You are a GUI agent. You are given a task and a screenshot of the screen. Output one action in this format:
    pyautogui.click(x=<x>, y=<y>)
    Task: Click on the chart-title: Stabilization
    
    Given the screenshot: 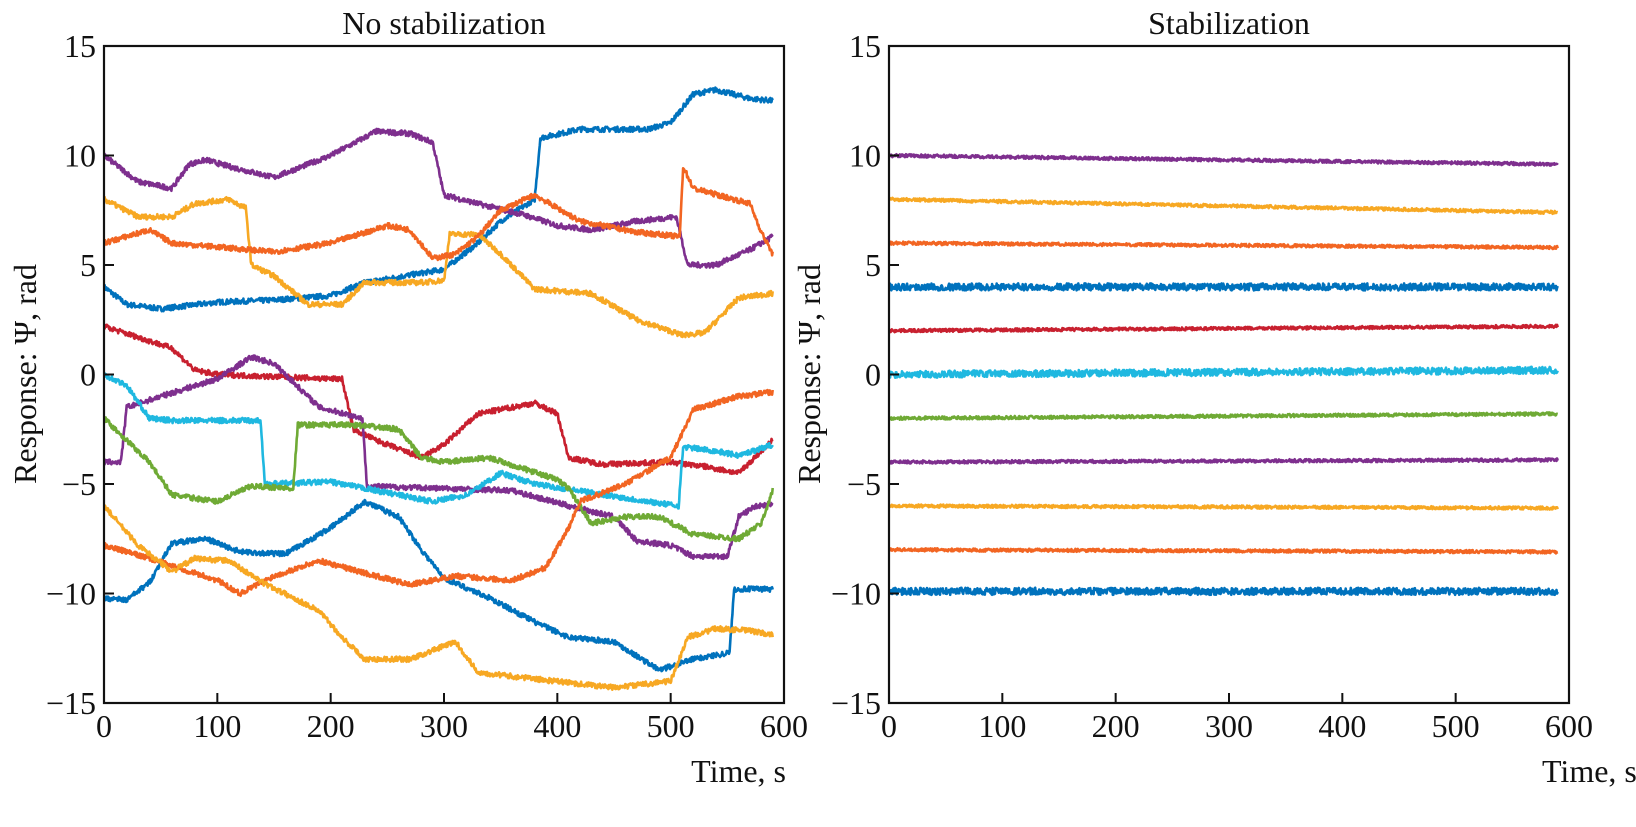 What is the action you would take?
    pyautogui.click(x=1229, y=23)
    